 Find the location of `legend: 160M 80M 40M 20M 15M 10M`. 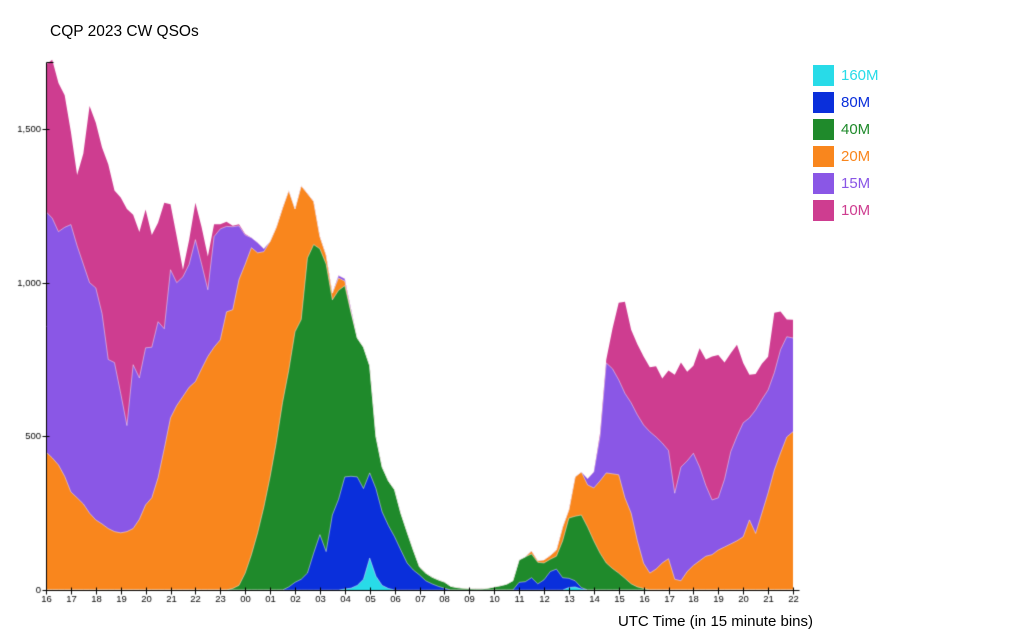

legend: 160M 80M 40M 20M 15M 10M is located at coordinates (846, 146).